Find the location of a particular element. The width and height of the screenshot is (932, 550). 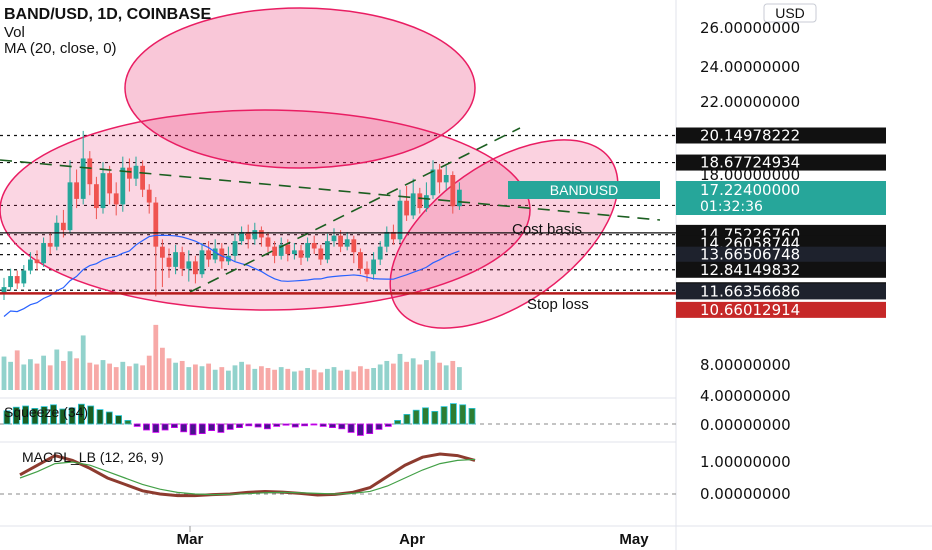

macd-tick: 1.00000000 is located at coordinates (745, 462).